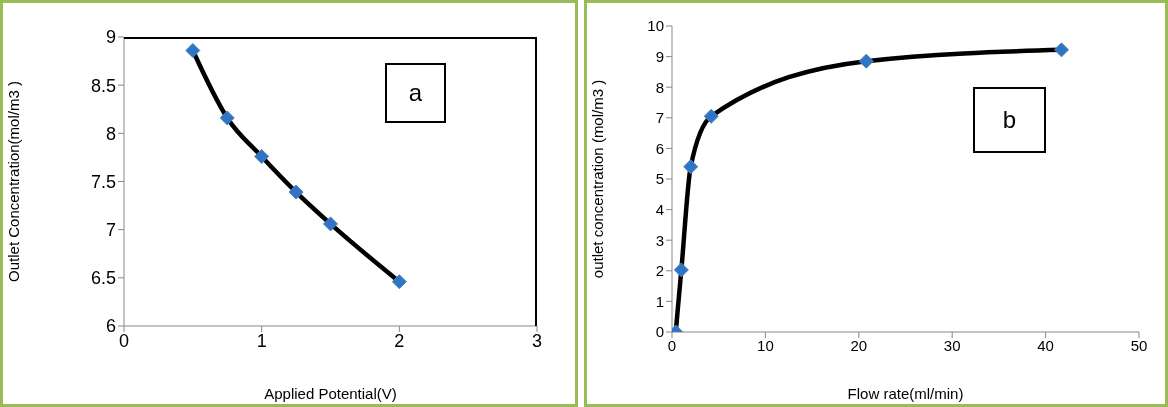 The image size is (1168, 407). Describe the element at coordinates (399, 340) in the screenshot. I see `x-tick-label: 2` at that location.